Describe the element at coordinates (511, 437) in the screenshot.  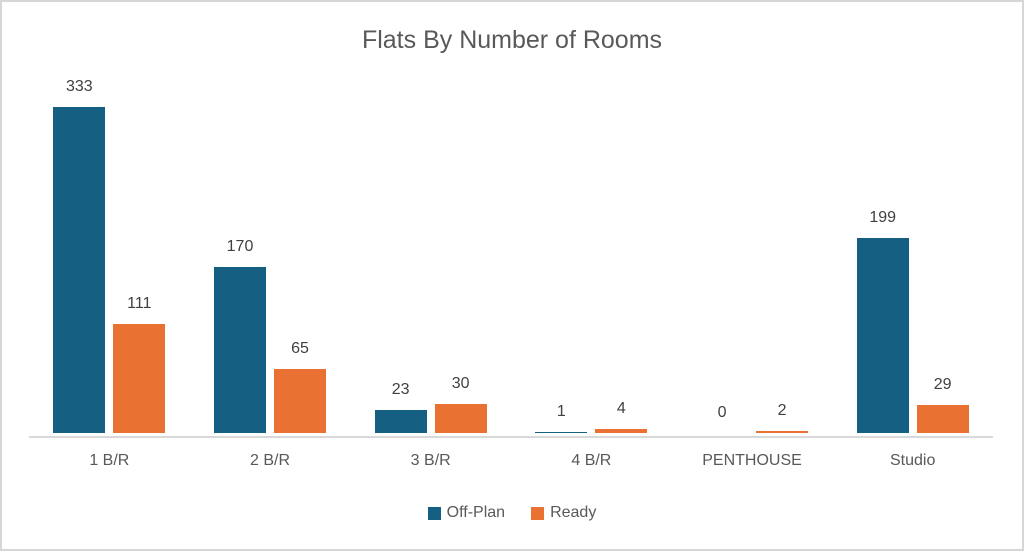
I see `x-axis-line` at that location.